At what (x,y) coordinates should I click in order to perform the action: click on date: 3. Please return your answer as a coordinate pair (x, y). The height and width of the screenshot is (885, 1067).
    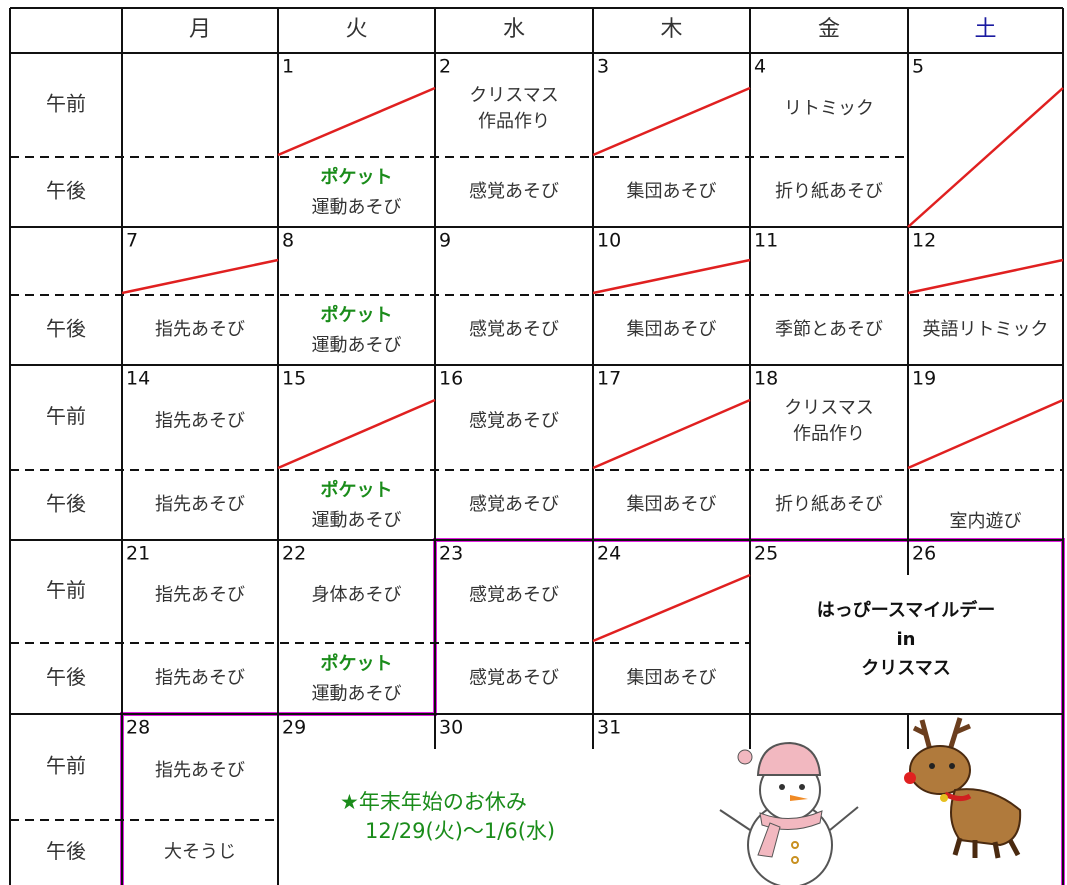
    Looking at the image, I should click on (603, 67).